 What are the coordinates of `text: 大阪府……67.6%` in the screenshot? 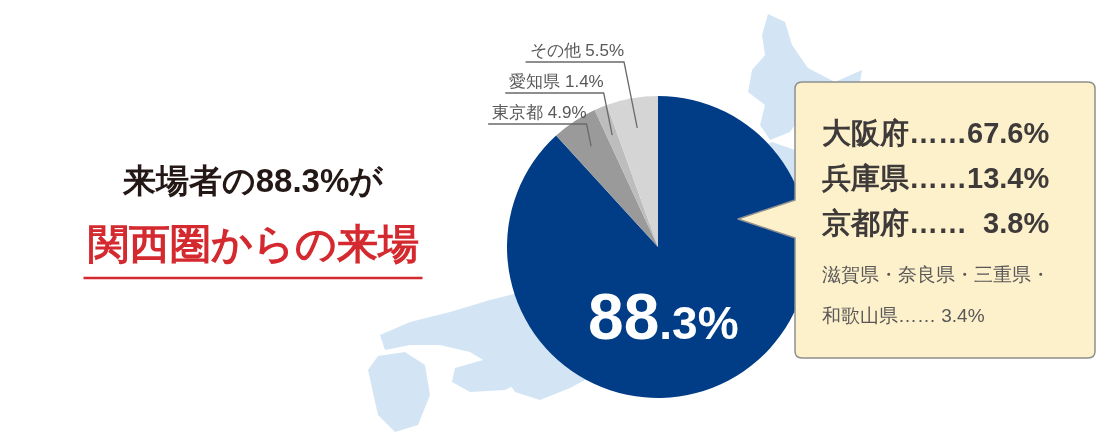 It's located at (936, 133).